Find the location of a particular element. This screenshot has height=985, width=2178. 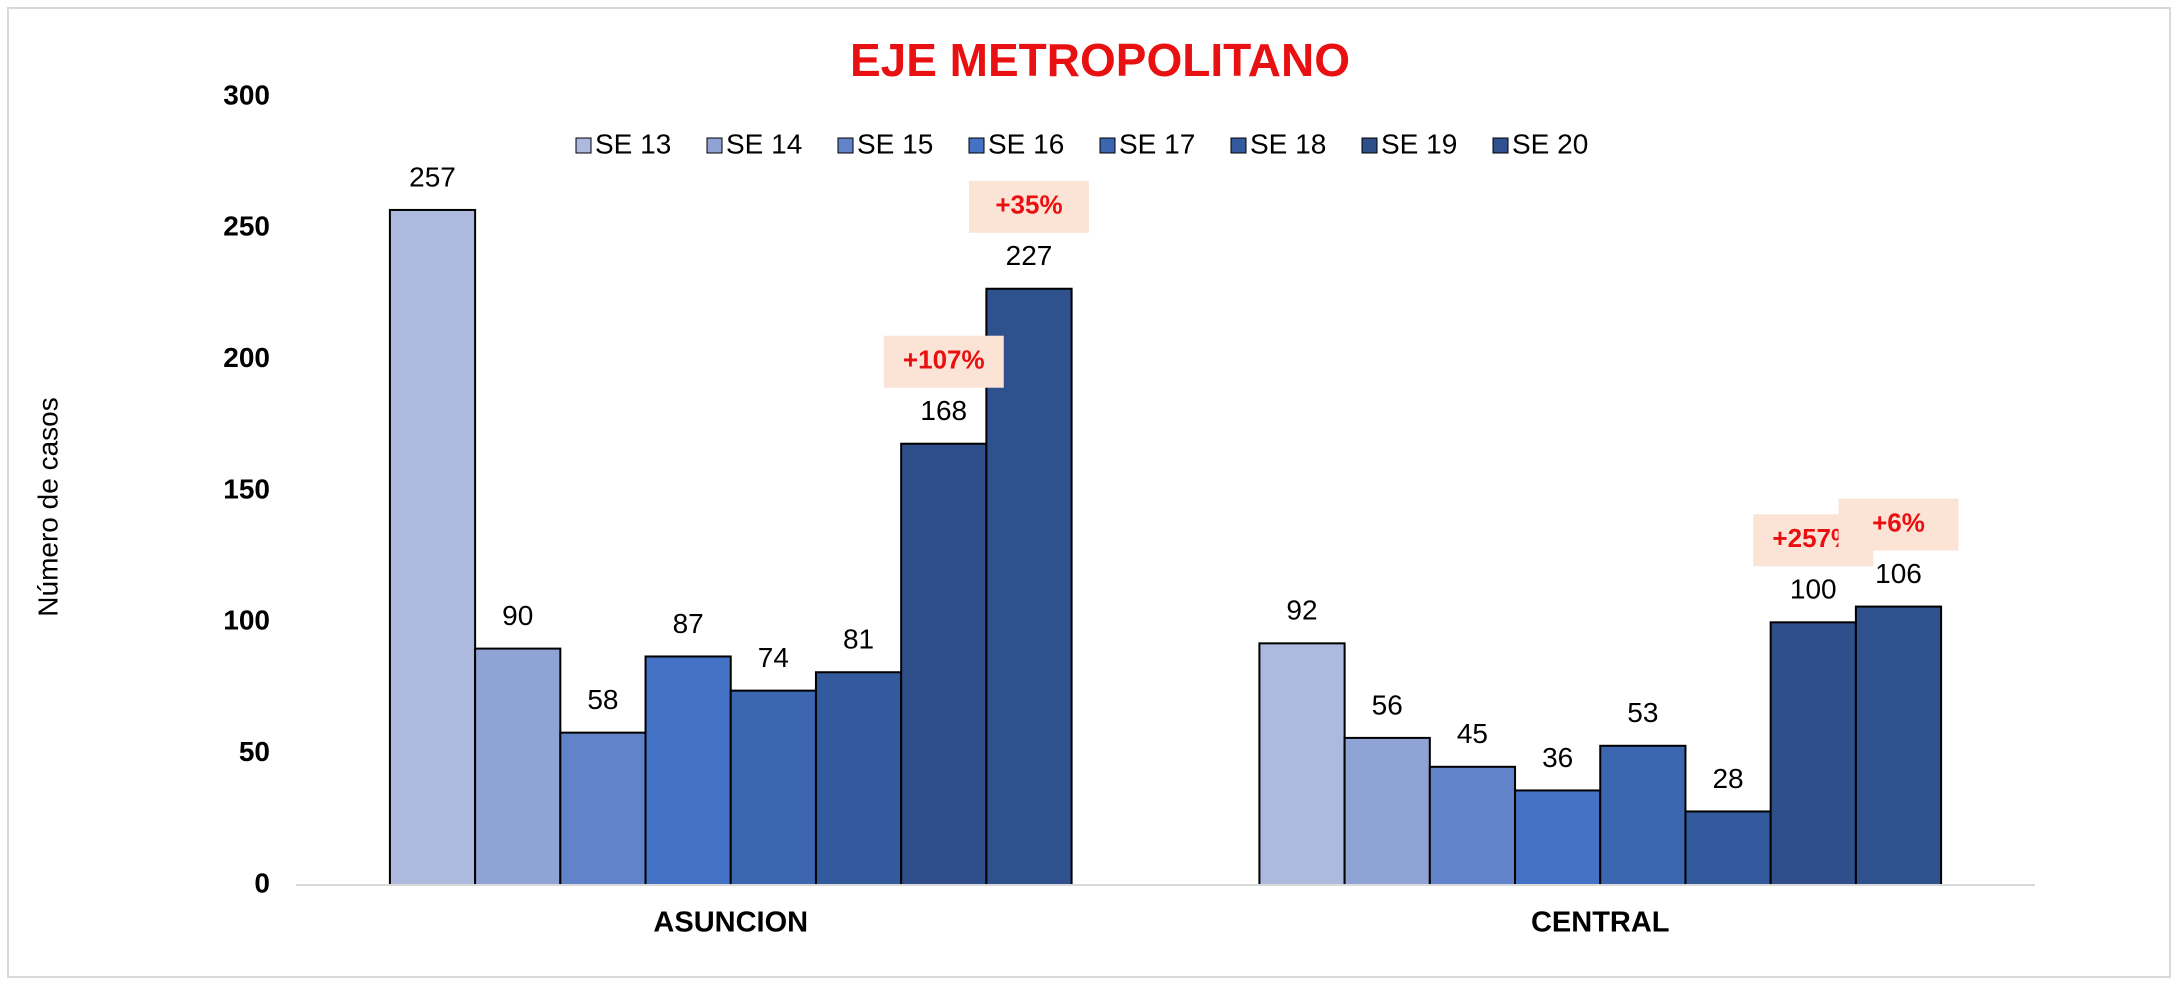

data-label: 53 is located at coordinates (1642, 712).